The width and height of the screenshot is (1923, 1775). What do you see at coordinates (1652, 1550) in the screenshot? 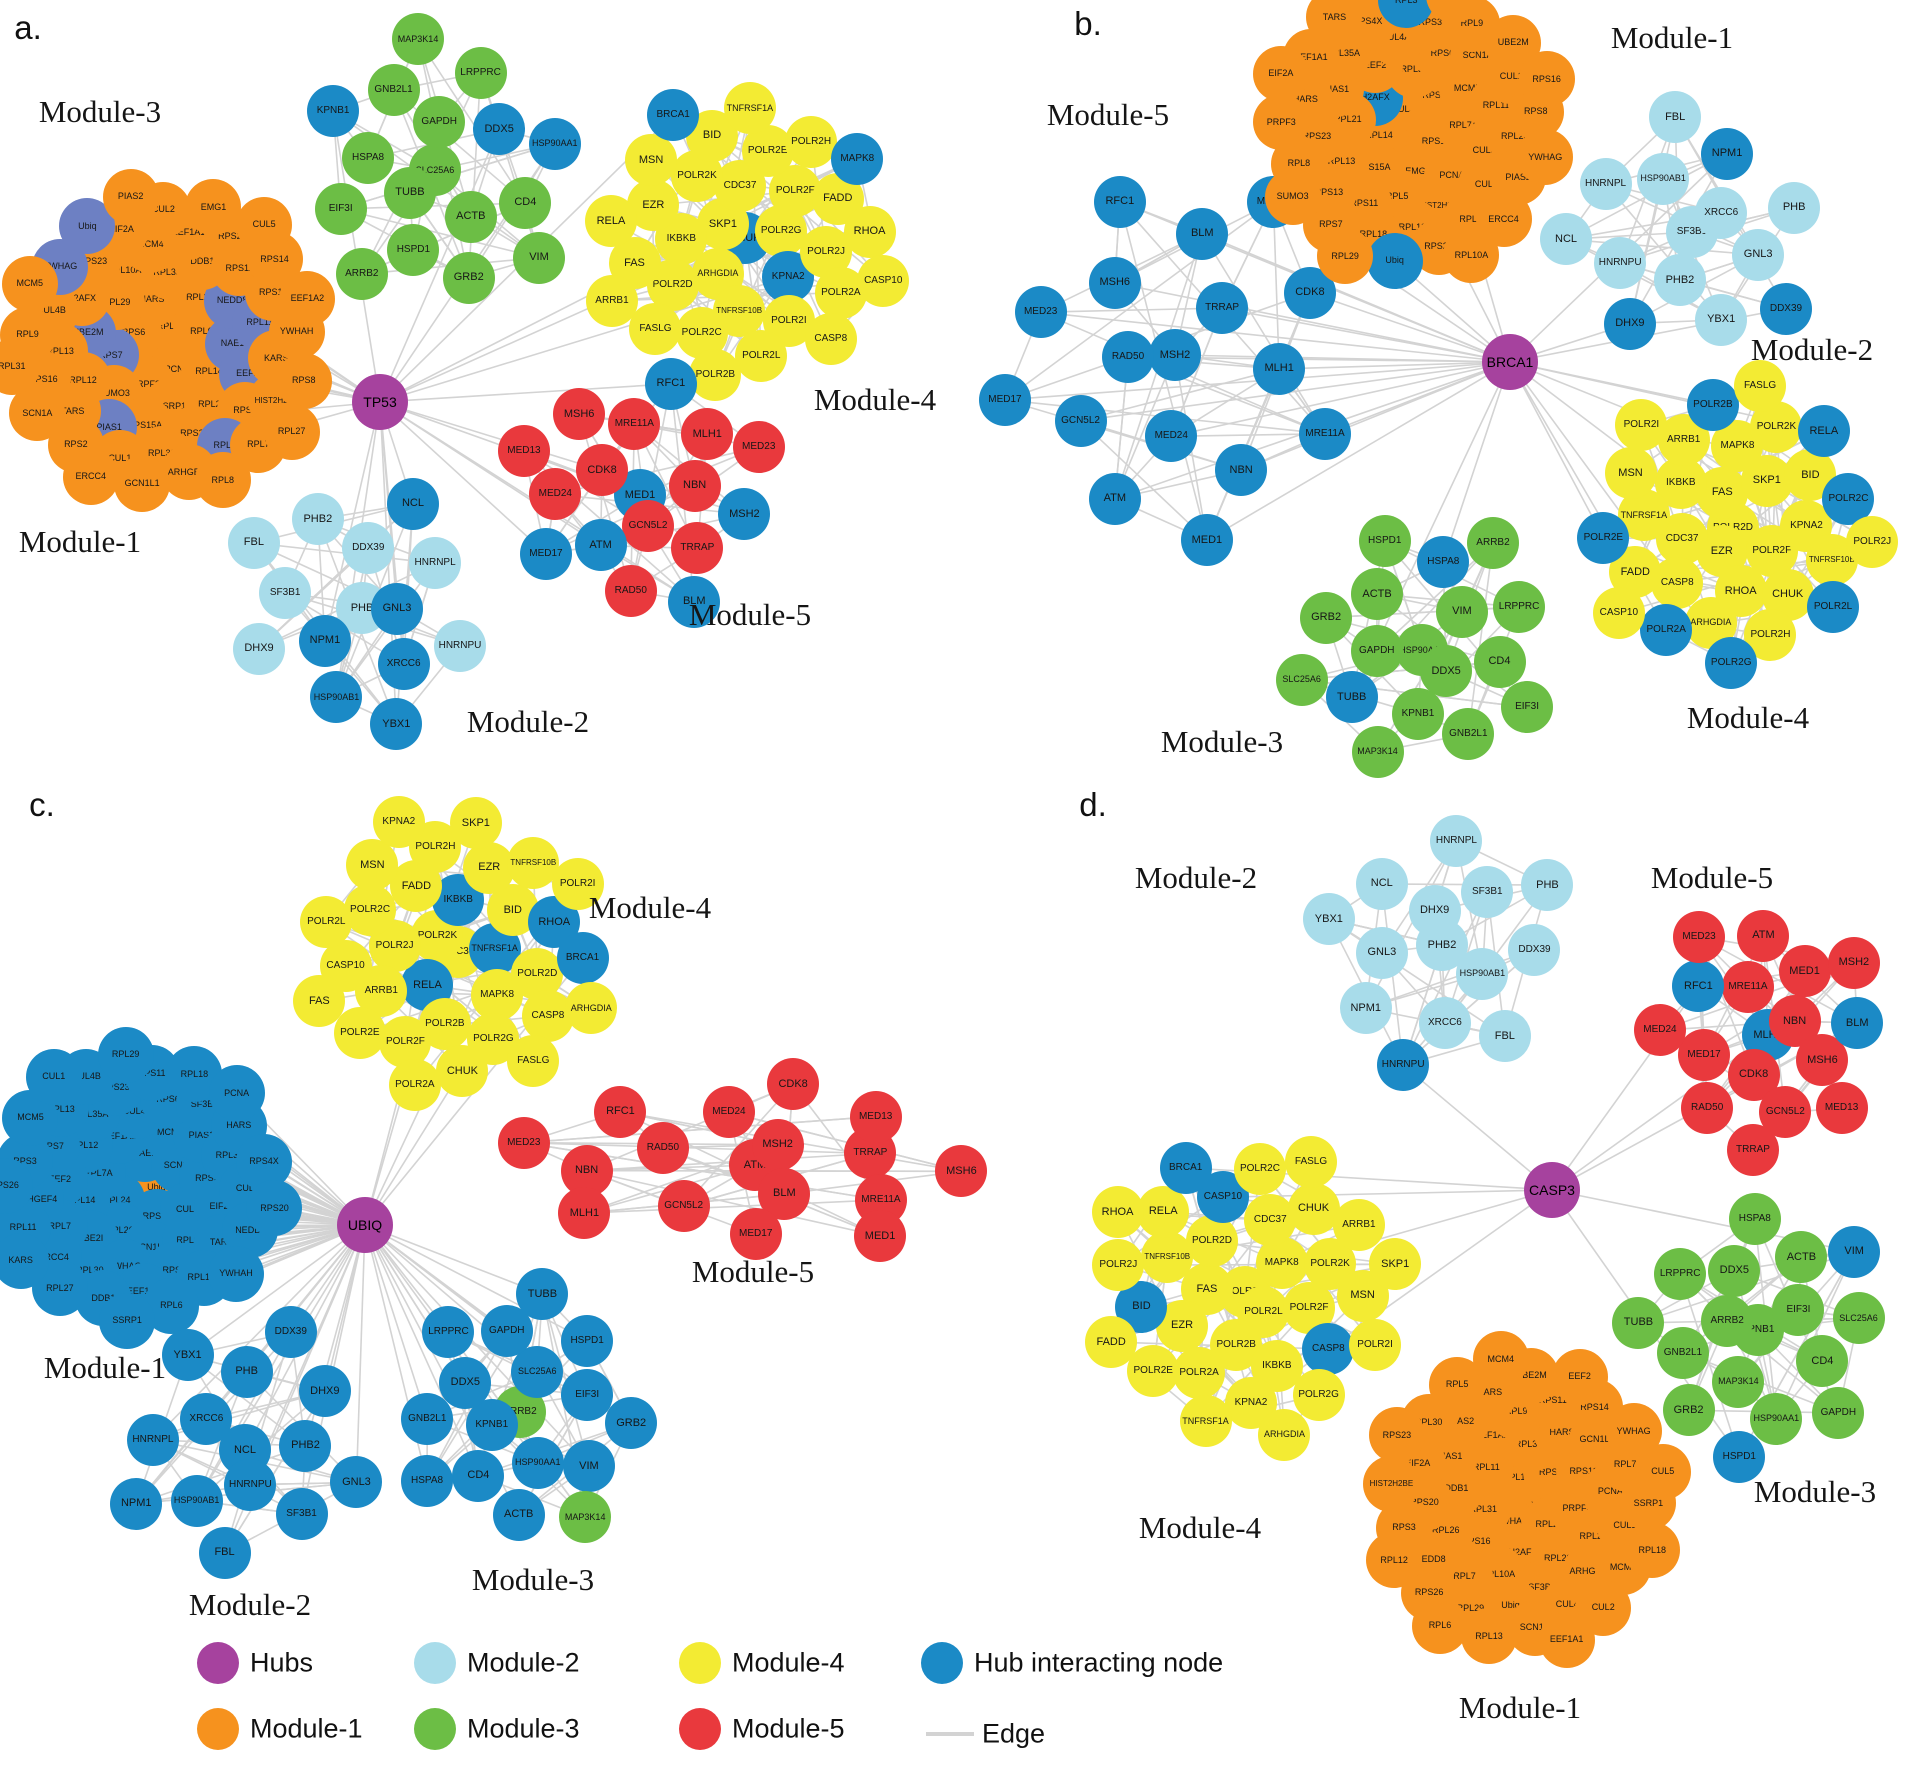
I see `network-node-rpl18: RPL18` at bounding box center [1652, 1550].